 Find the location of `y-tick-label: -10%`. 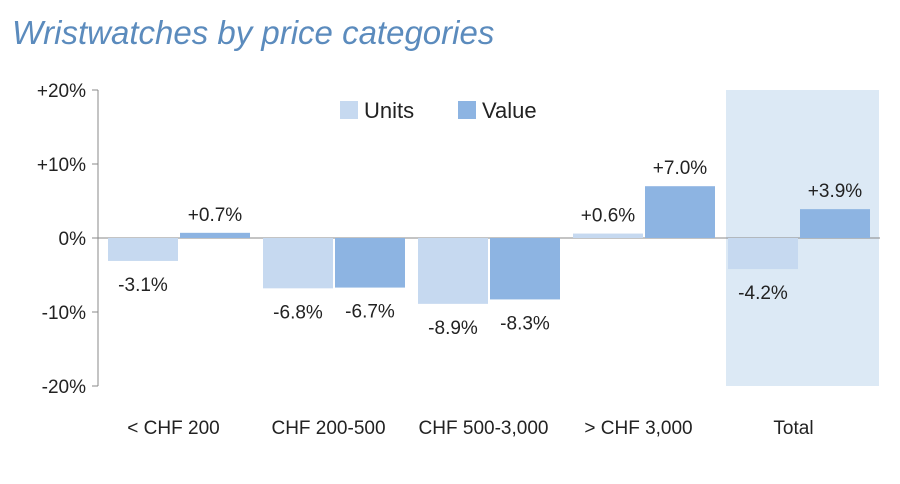

y-tick-label: -10% is located at coordinates (64, 313).